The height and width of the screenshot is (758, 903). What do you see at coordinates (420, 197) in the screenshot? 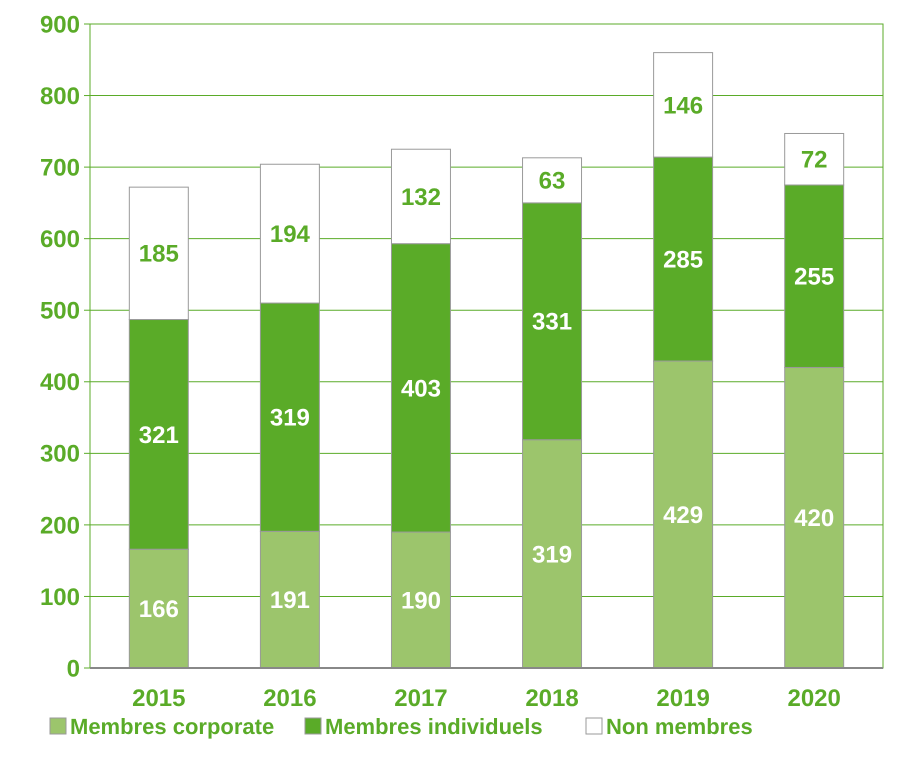
I see `data-label: 132` at bounding box center [420, 197].